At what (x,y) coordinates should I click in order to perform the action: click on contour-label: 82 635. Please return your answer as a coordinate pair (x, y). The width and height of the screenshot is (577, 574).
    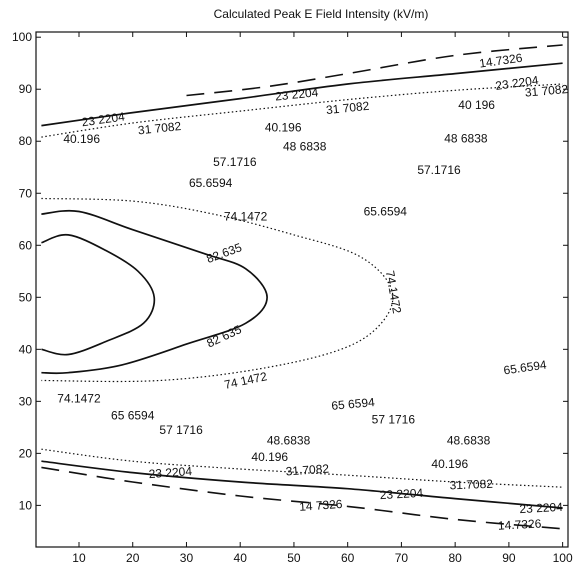
    Looking at the image, I should click on (223, 336).